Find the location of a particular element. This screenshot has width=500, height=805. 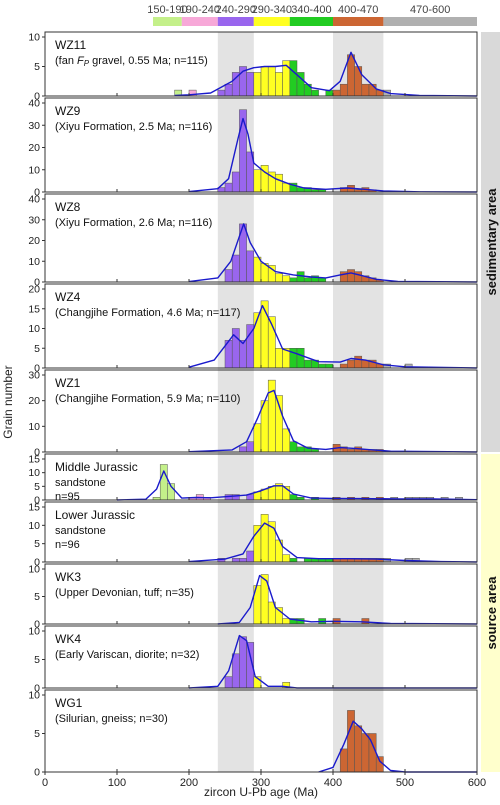

x-axis: 0 100 200 300 400 500 600 is located at coordinates (264, 780).